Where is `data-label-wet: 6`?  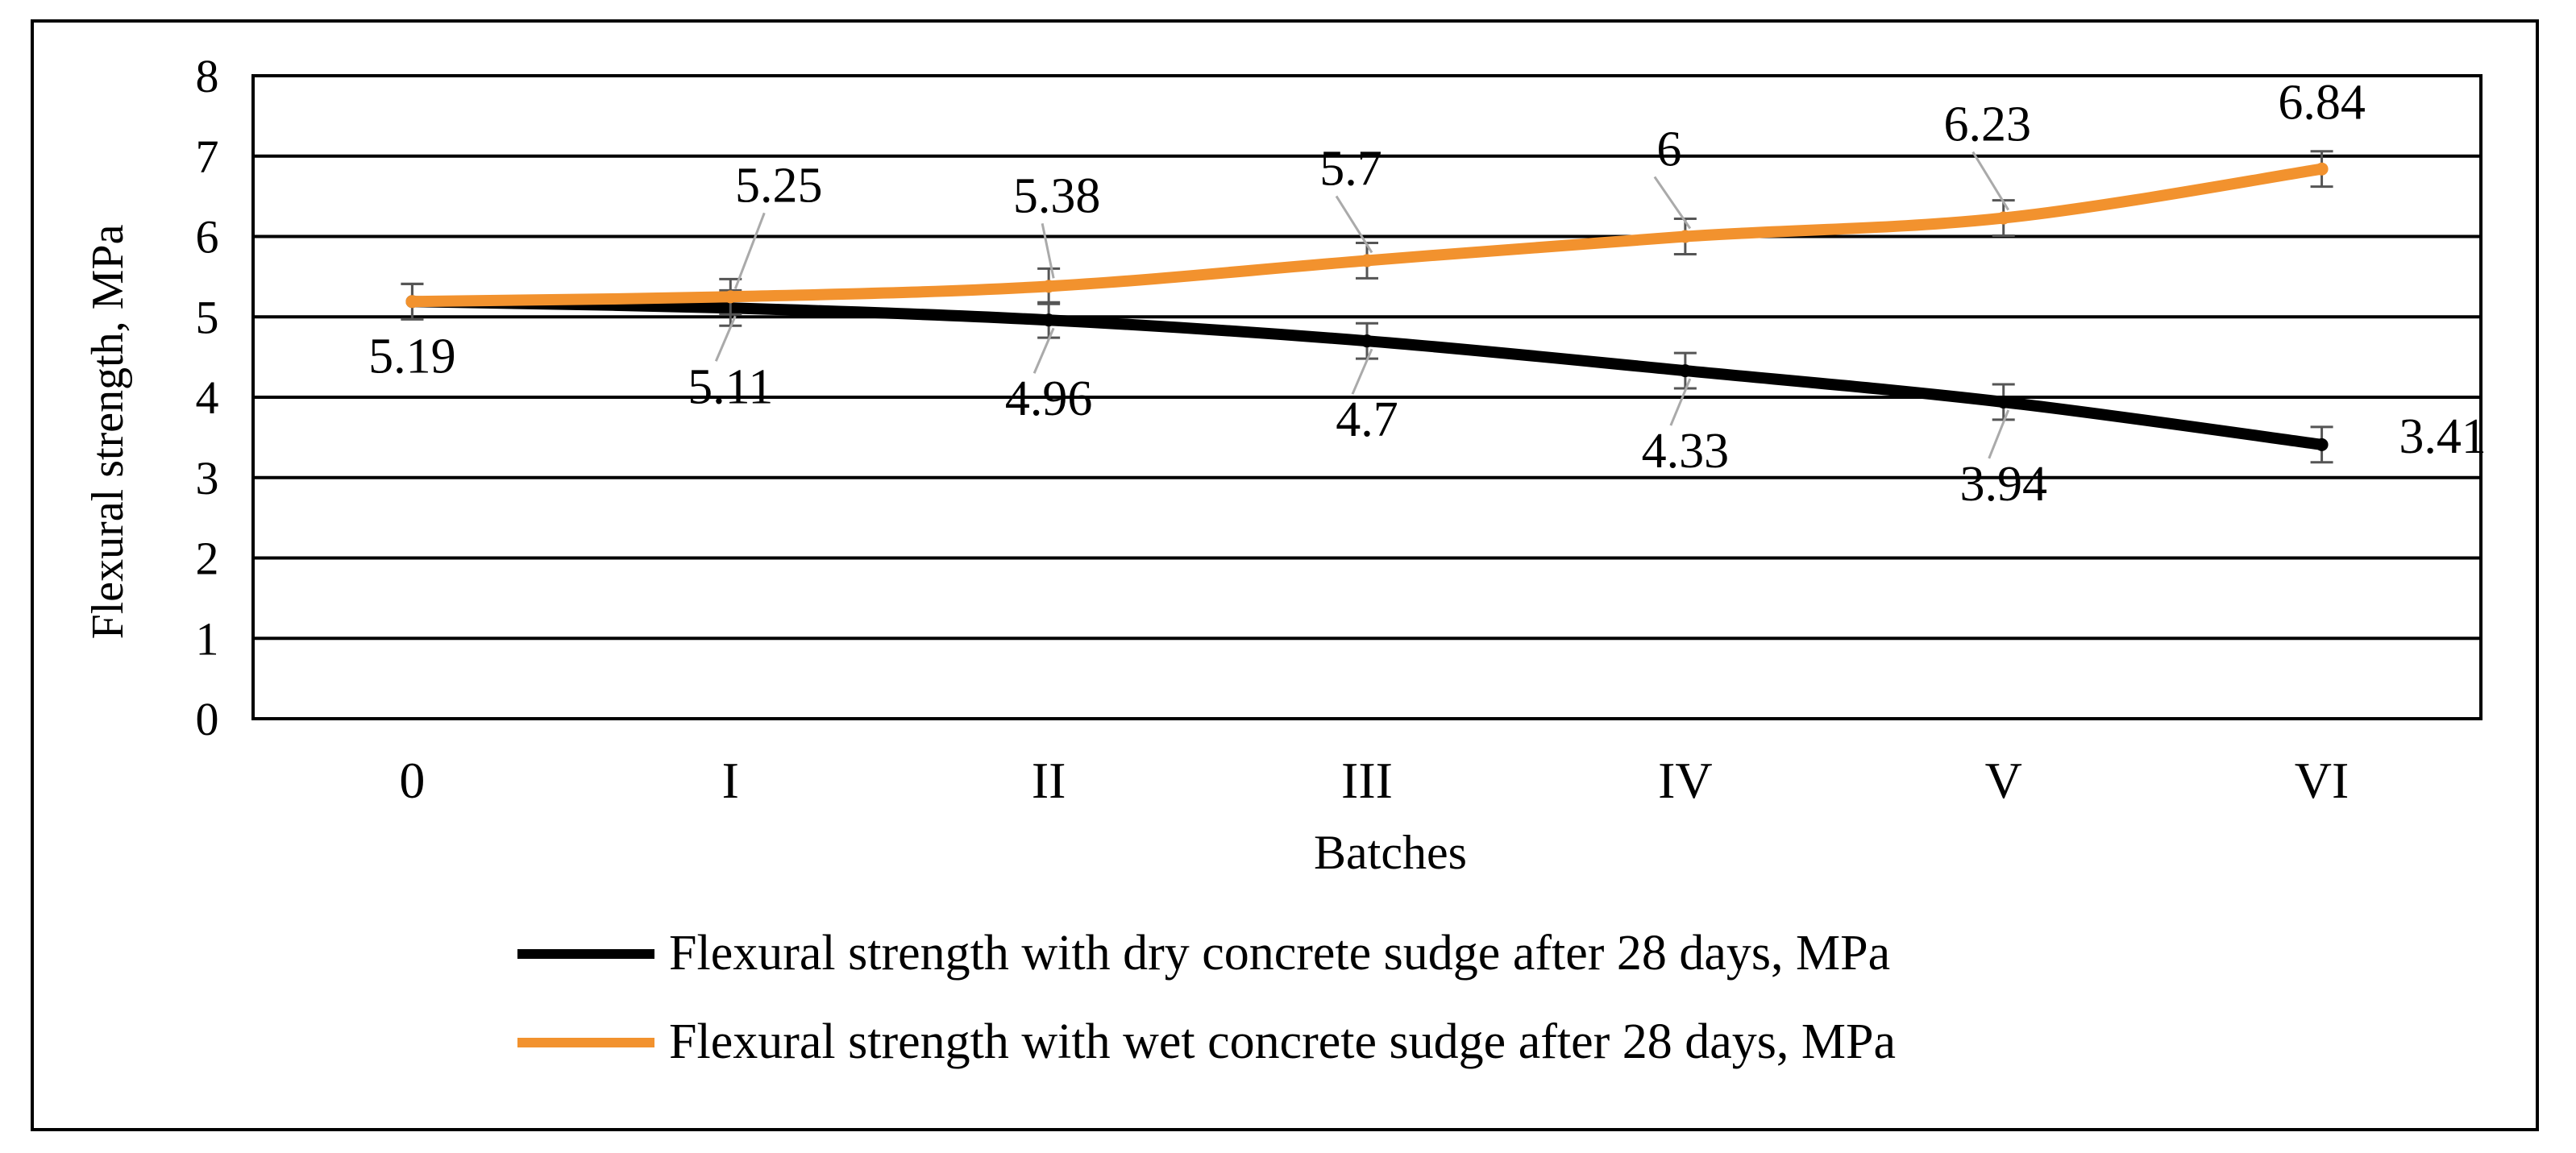 data-label-wet: 6 is located at coordinates (1668, 149).